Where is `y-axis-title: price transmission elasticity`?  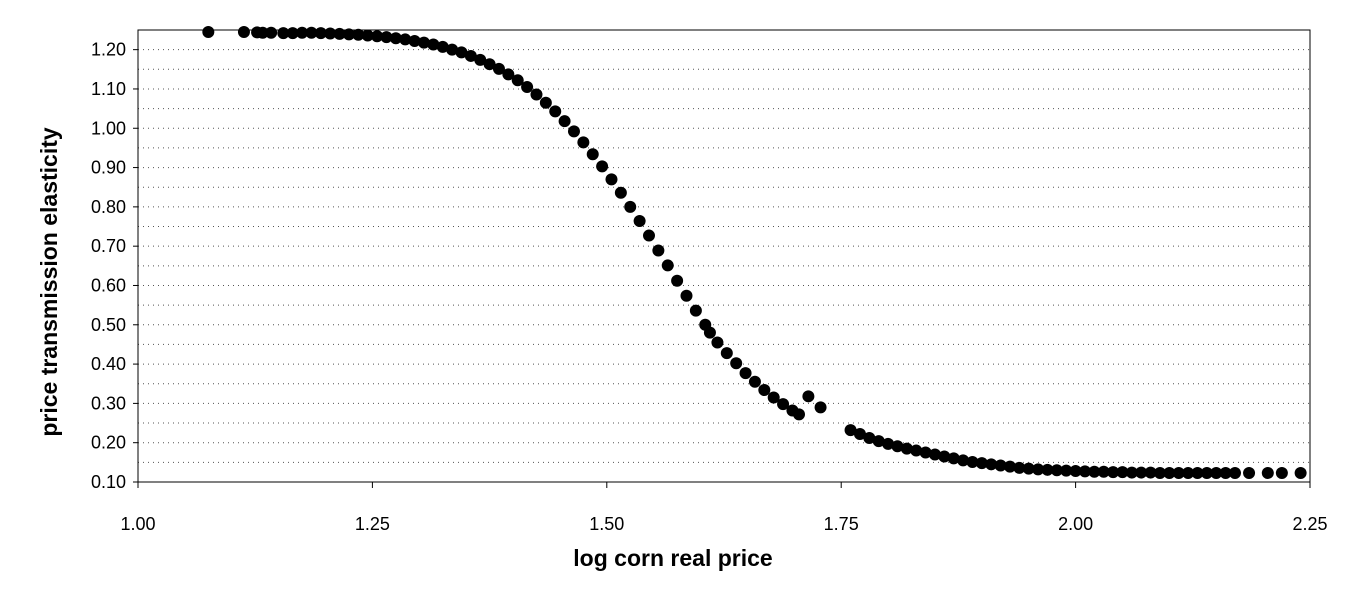
y-axis-title: price transmission elasticity is located at coordinates (49, 282).